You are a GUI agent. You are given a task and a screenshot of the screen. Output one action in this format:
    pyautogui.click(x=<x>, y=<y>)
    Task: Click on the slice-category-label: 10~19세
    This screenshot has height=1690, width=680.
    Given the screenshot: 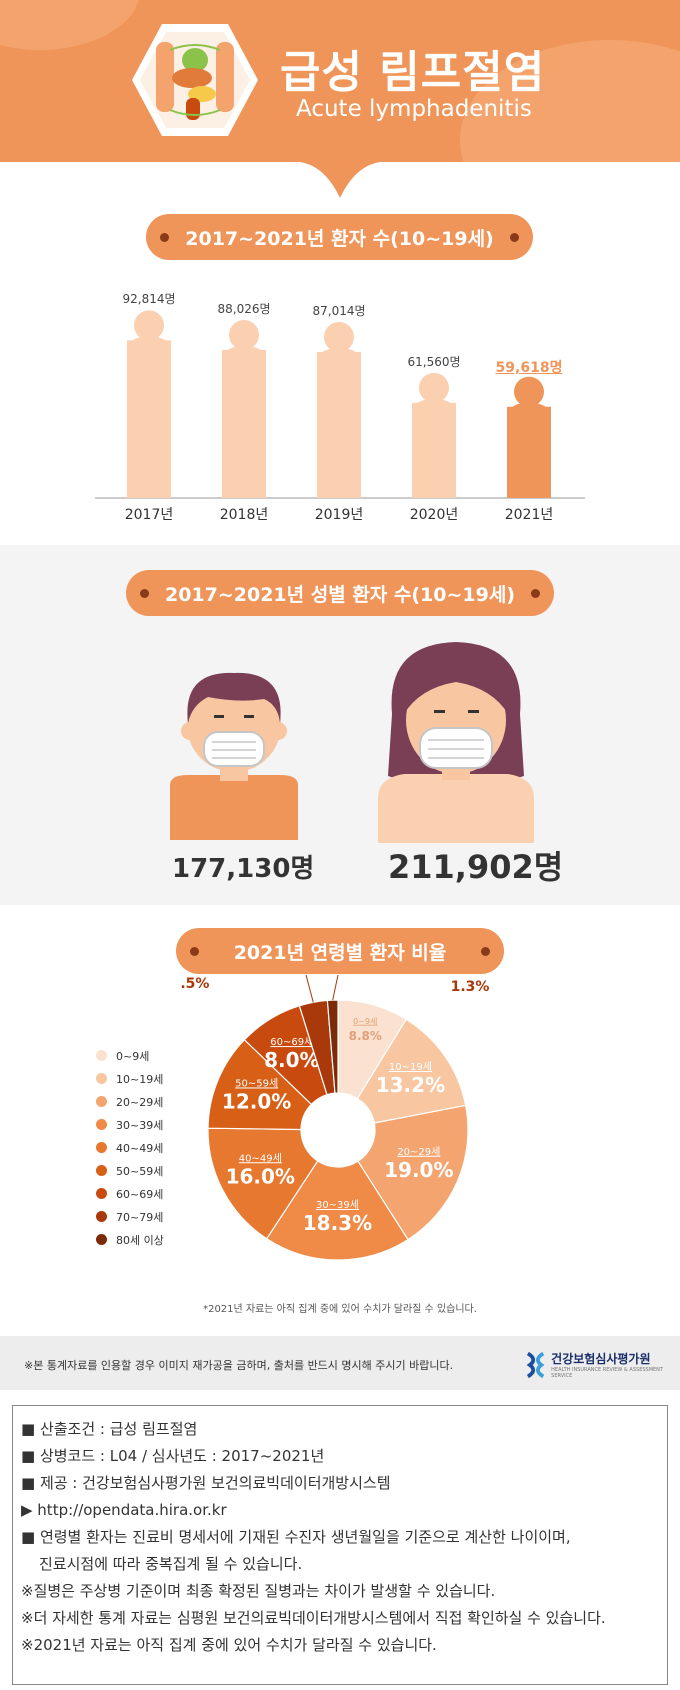 What is the action you would take?
    pyautogui.click(x=410, y=1067)
    